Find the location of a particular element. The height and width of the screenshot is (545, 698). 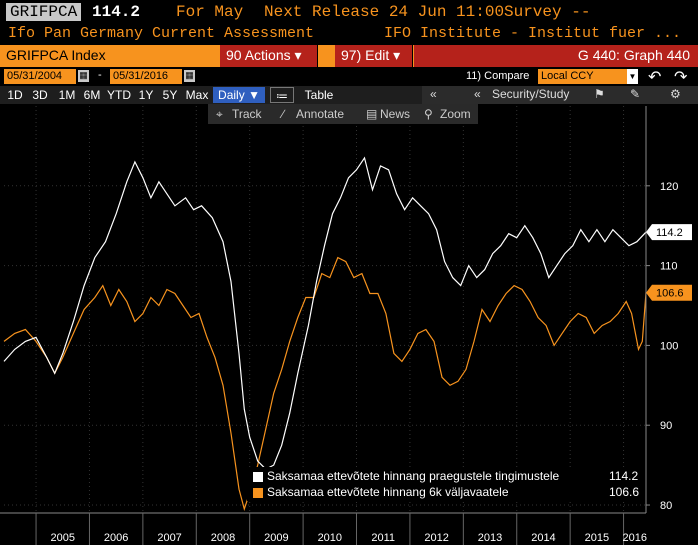

y-tick-label: 80 is located at coordinates (666, 506).